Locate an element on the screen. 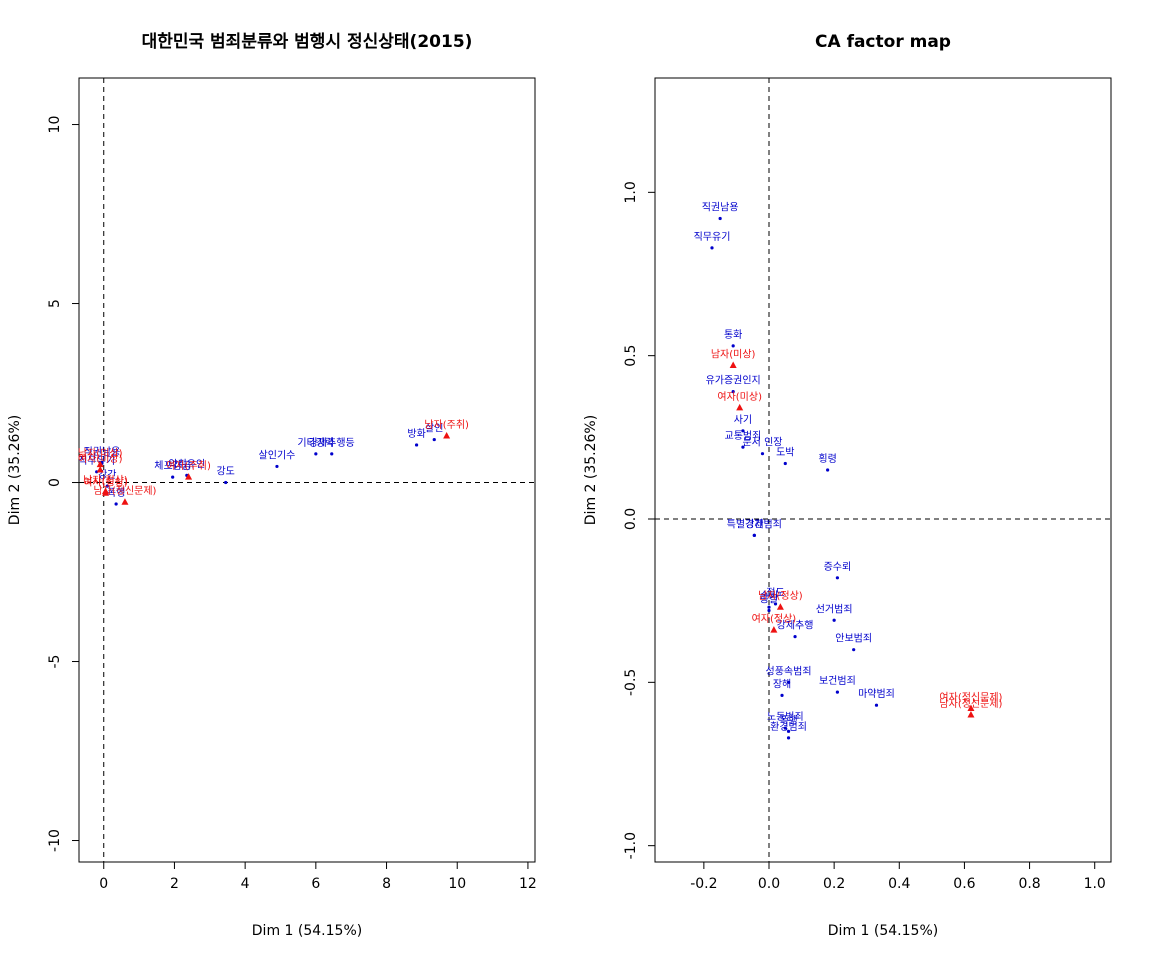 This screenshot has width=1152, height=960. x-tick-label: 10 is located at coordinates (457, 884).